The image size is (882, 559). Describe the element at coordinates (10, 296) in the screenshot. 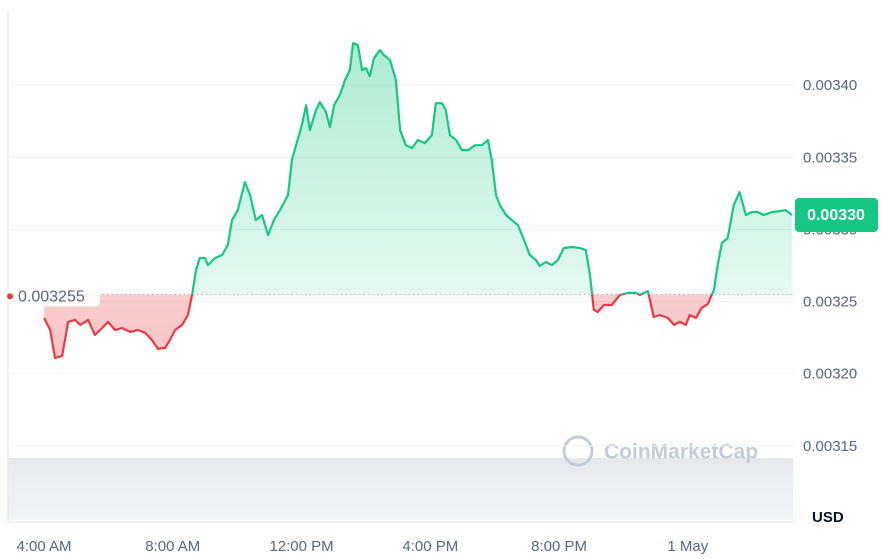

I see `baseline-dot` at that location.